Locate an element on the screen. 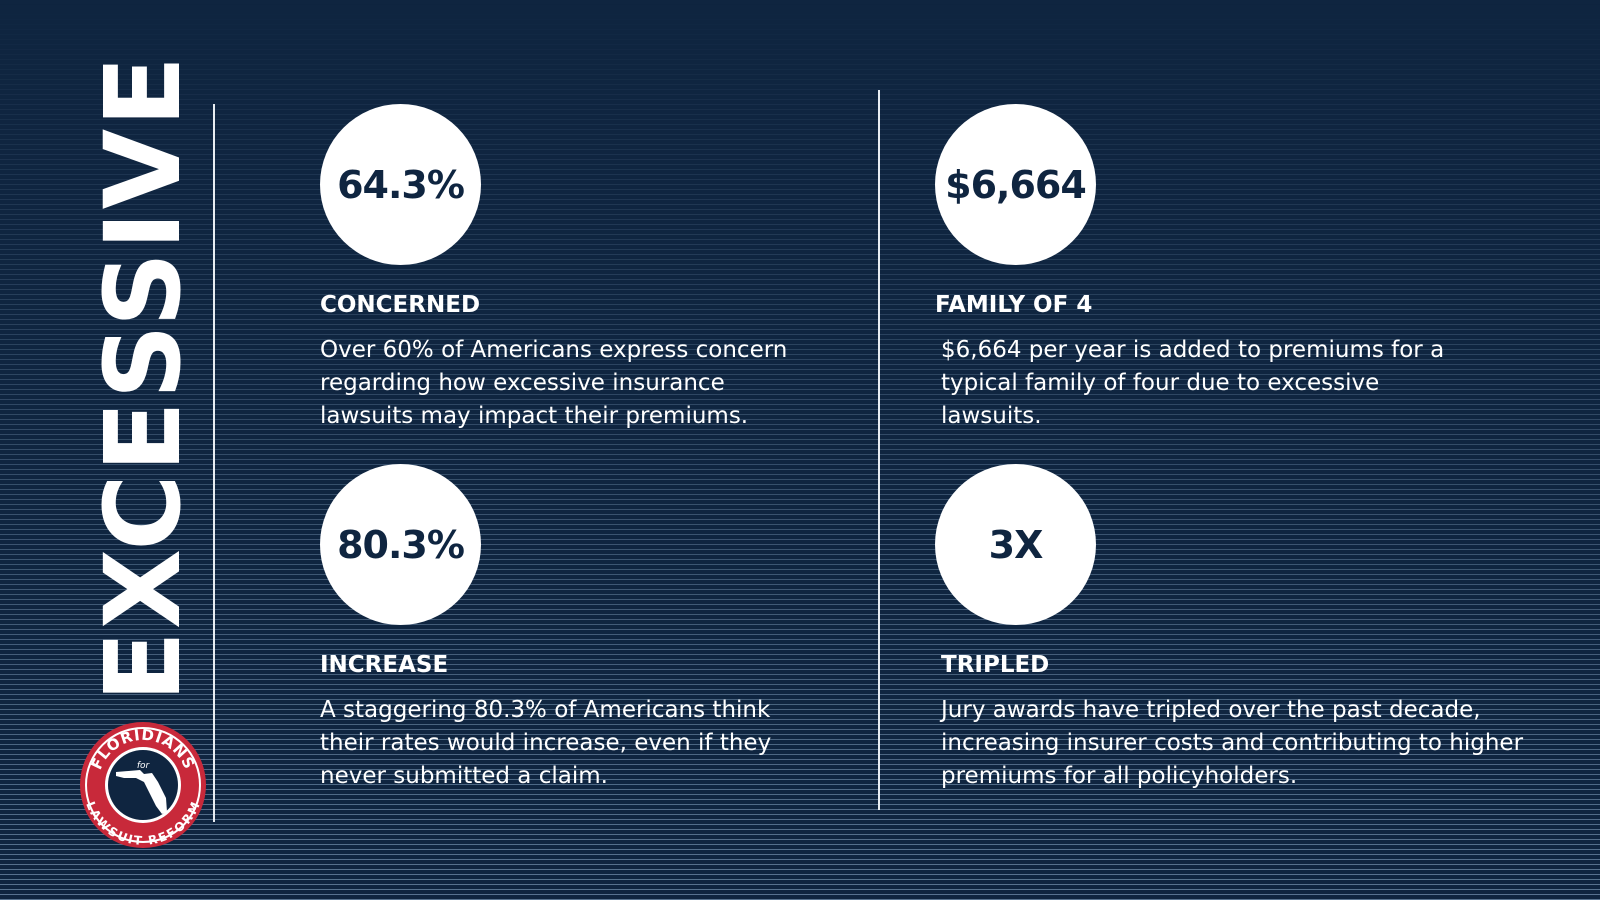  stat-heading: INCREASE is located at coordinates (384, 665).